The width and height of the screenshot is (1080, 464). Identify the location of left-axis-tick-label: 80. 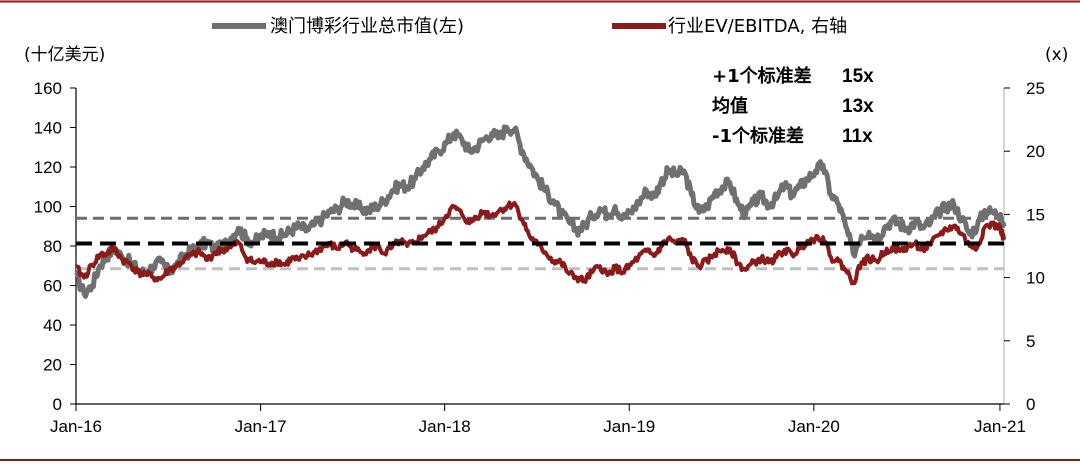
(52, 246).